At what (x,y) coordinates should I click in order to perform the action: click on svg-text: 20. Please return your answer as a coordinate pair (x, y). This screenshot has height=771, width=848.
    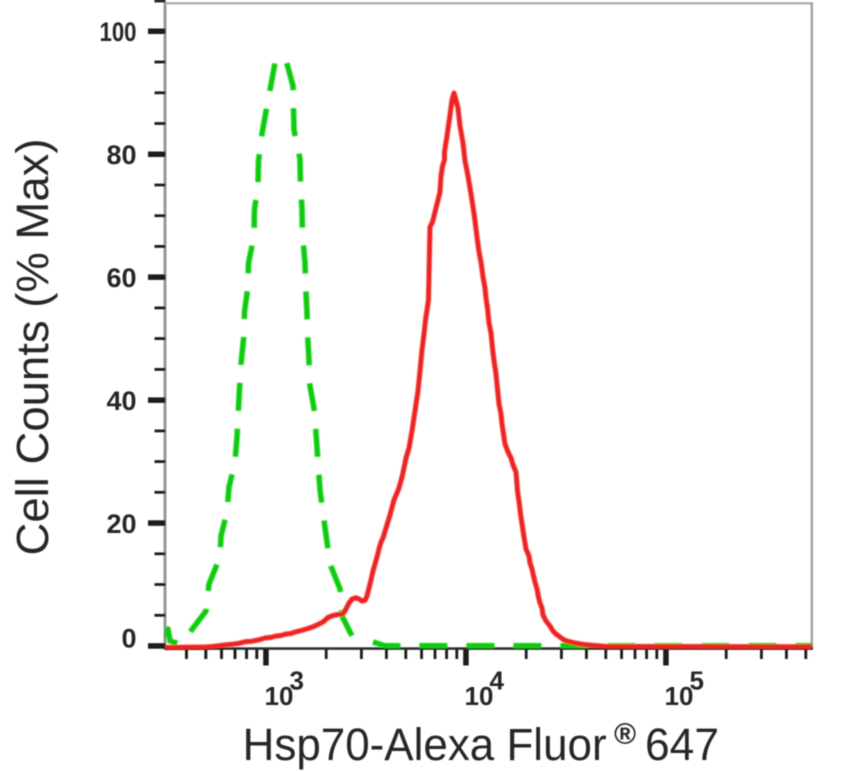
    Looking at the image, I should click on (121, 524).